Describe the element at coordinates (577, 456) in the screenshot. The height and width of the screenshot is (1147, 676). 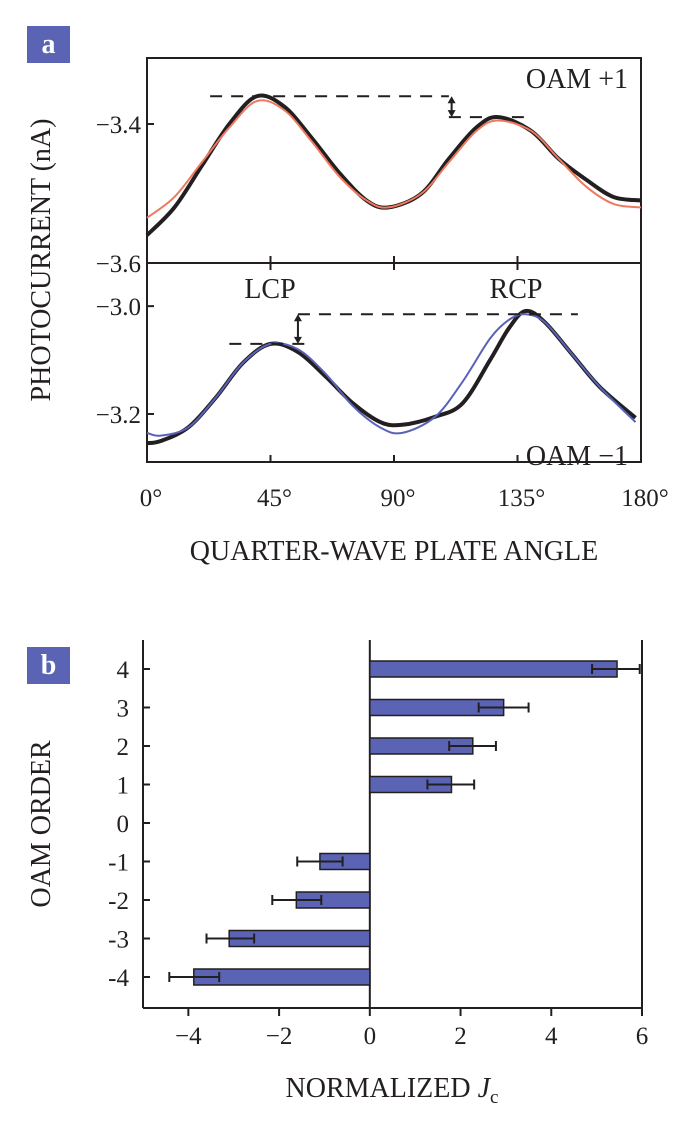
I see `legend-oam-minus1: OAM −1` at that location.